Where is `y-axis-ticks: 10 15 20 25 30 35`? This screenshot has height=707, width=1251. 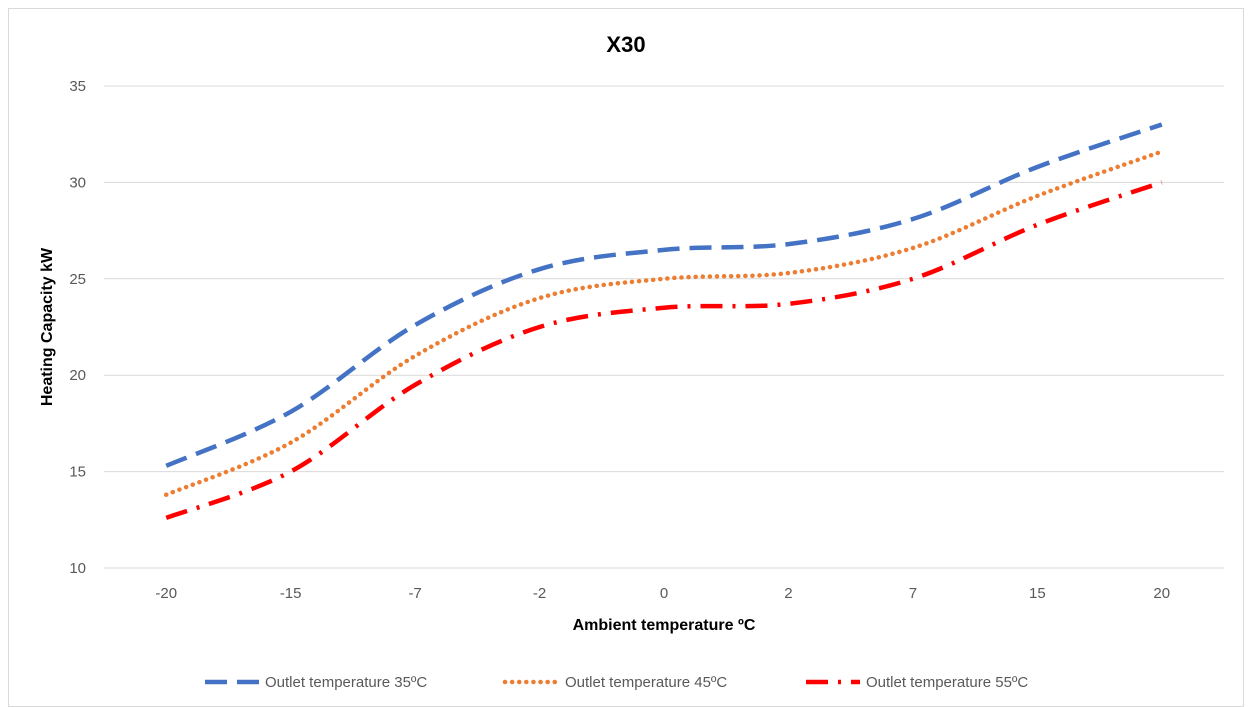 y-axis-ticks: 10 15 20 25 30 35 is located at coordinates (77, 327).